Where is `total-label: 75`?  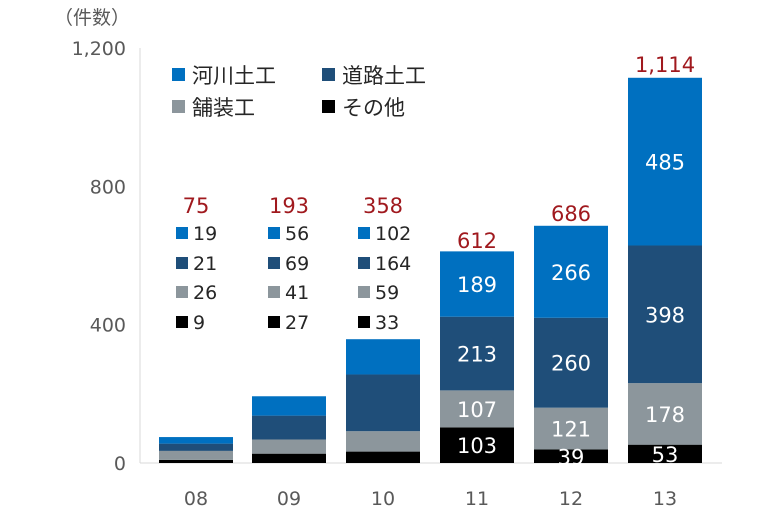 total-label: 75 is located at coordinates (196, 206).